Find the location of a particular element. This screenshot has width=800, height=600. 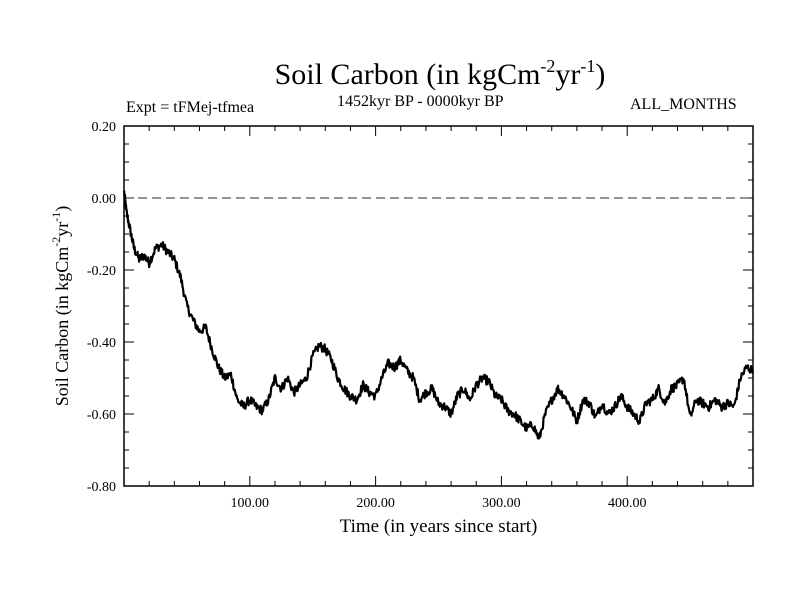

months-label: ALL_MONTHS is located at coordinates (683, 104).